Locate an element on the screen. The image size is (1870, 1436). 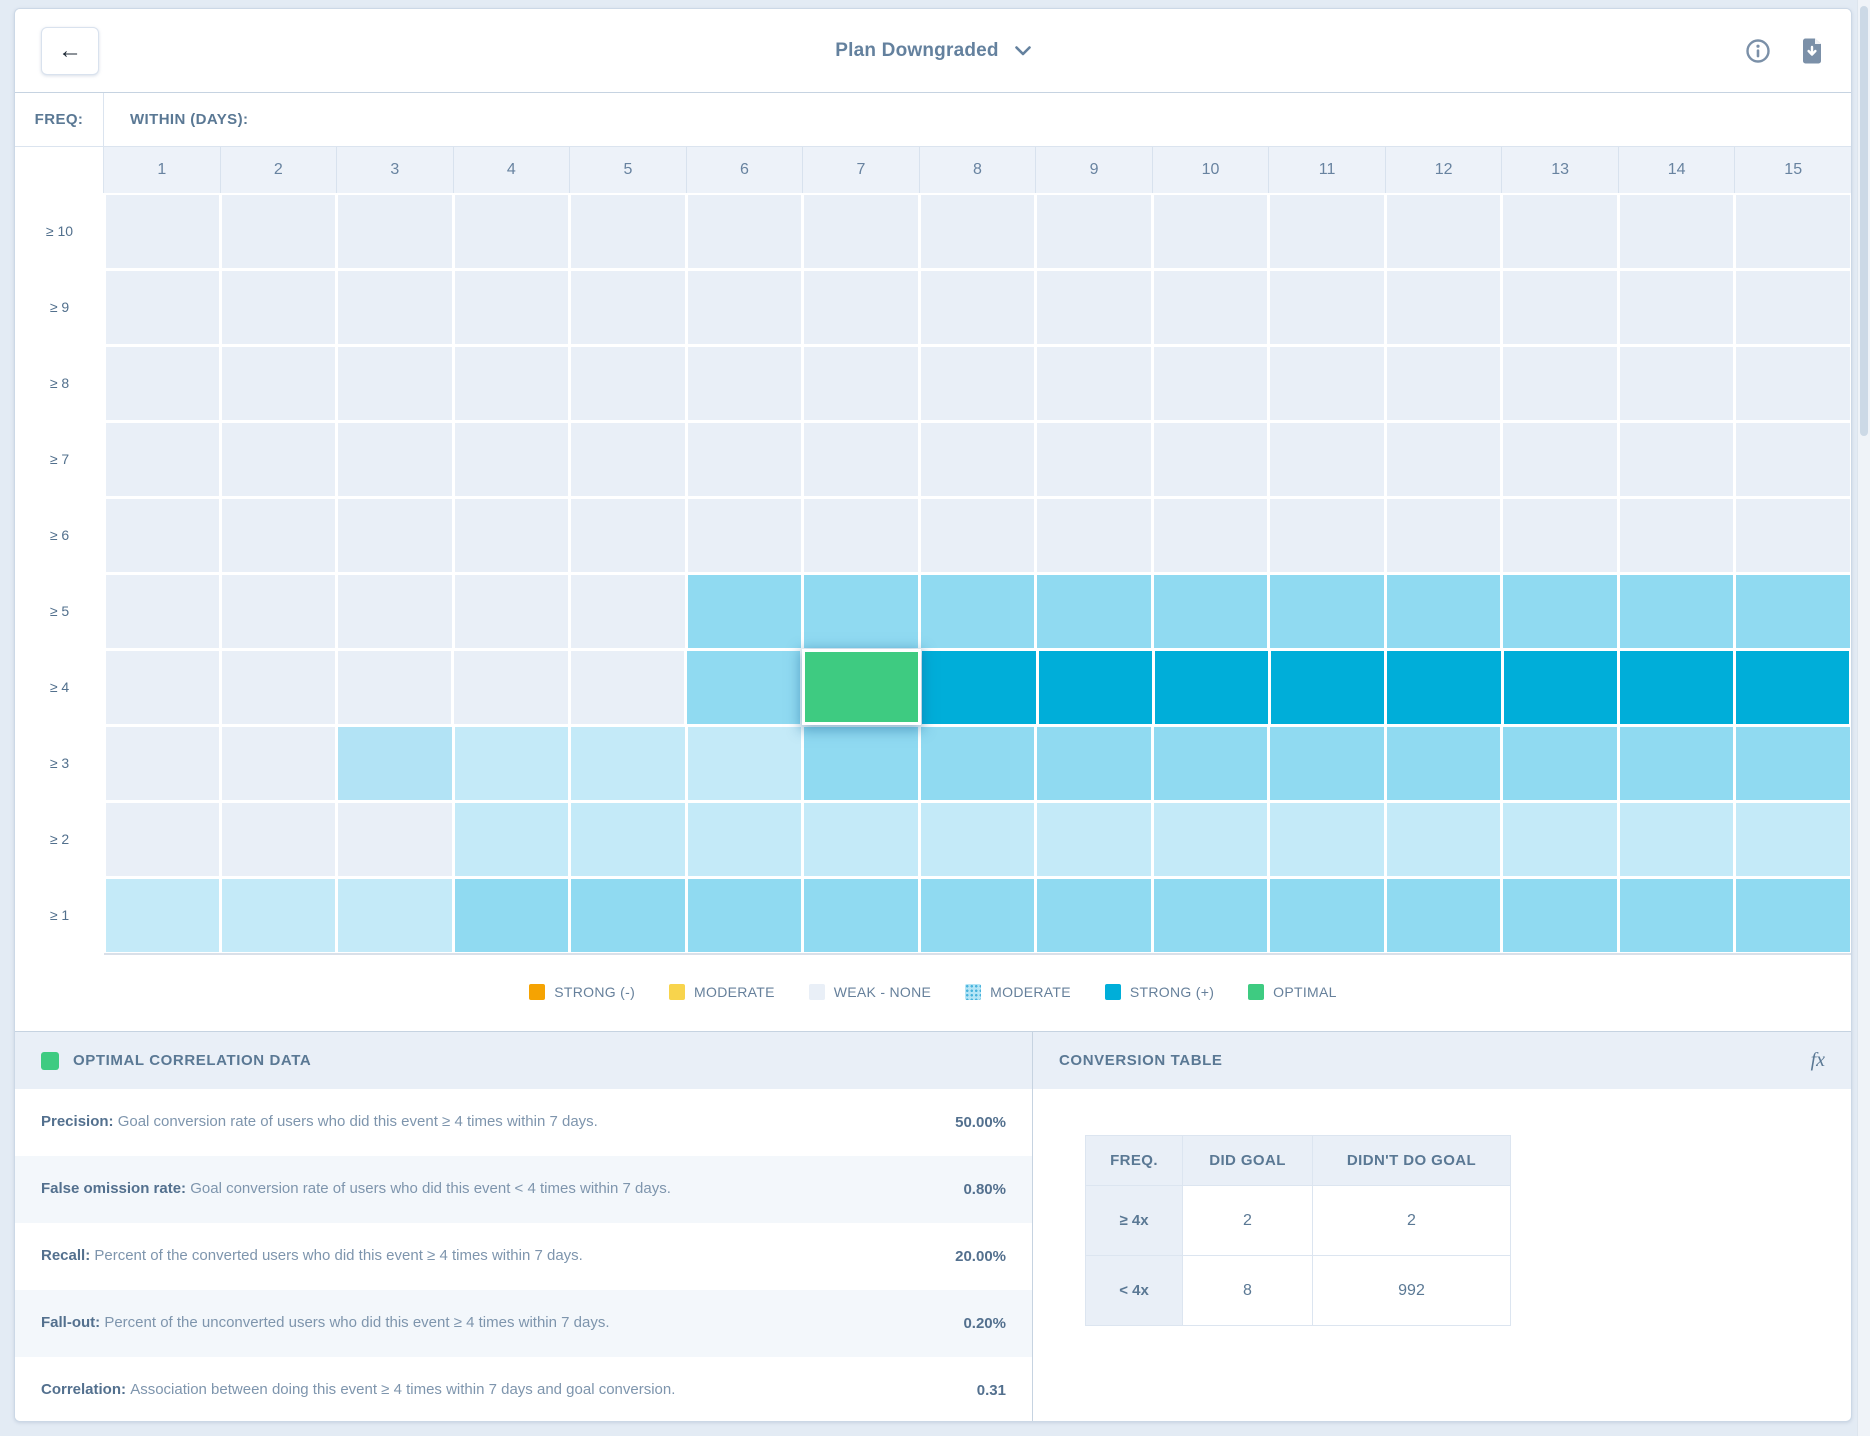
vertical-scrollbar is located at coordinates (1863, 718).